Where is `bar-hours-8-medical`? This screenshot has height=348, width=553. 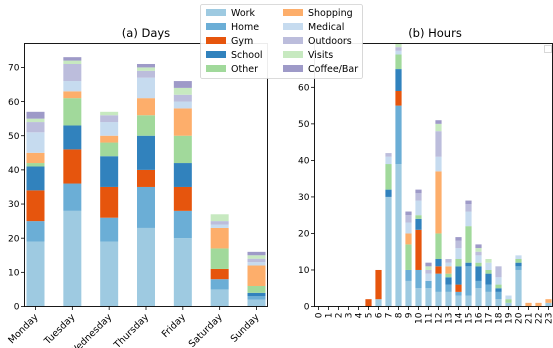
bar-hours-8-medical is located at coordinates (398, 52).